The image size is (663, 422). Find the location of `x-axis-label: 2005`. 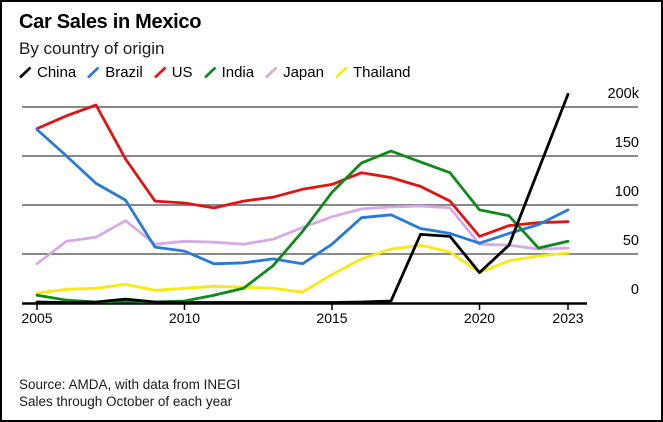

x-axis-label: 2005 is located at coordinates (36, 318).